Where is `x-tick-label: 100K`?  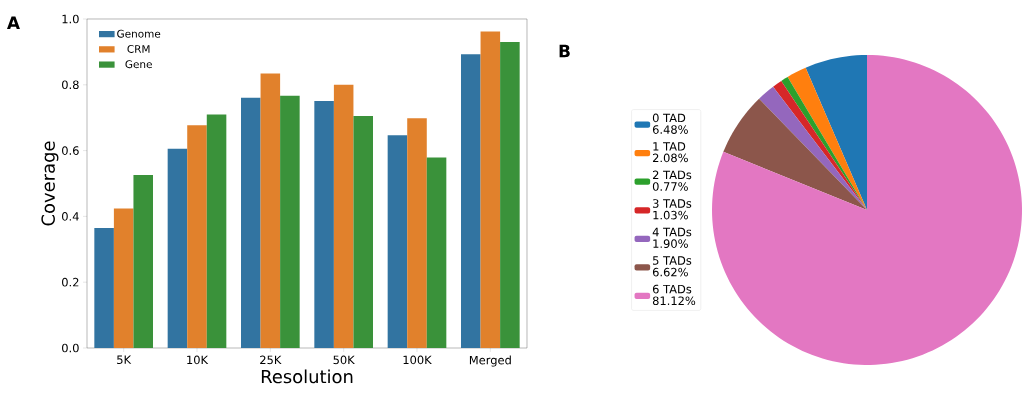 x-tick-label: 100K is located at coordinates (417, 360).